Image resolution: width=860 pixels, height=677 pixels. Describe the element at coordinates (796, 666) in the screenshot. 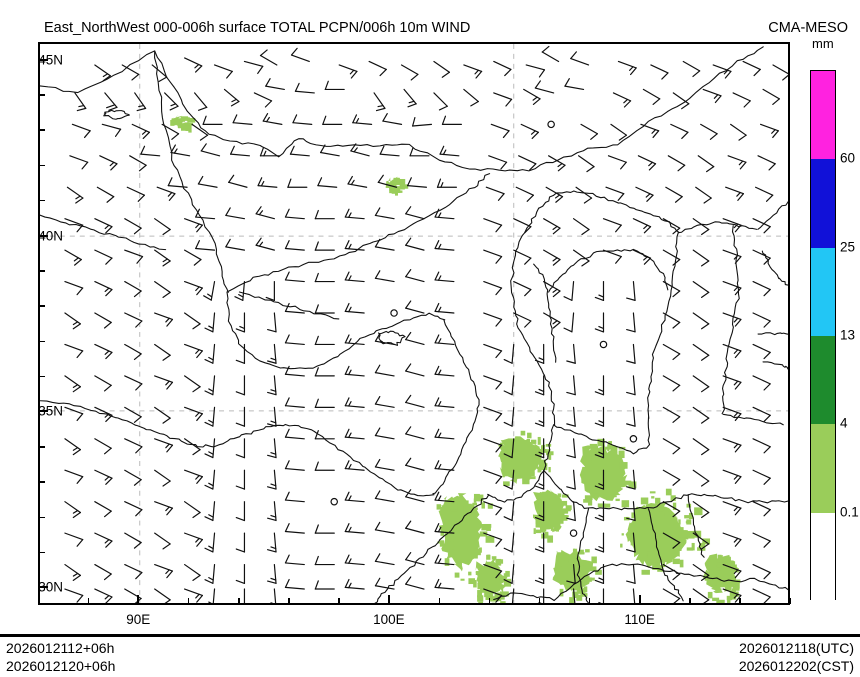

I see `footer-valid-time-cst: 2026012202(CST)` at that location.